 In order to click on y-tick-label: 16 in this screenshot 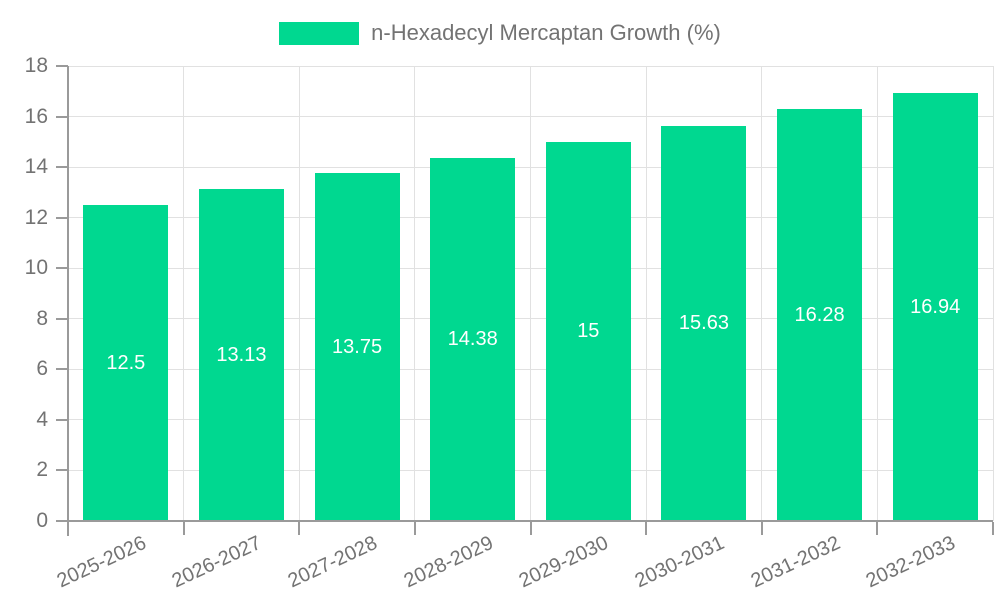, I will do `click(36, 116)`.